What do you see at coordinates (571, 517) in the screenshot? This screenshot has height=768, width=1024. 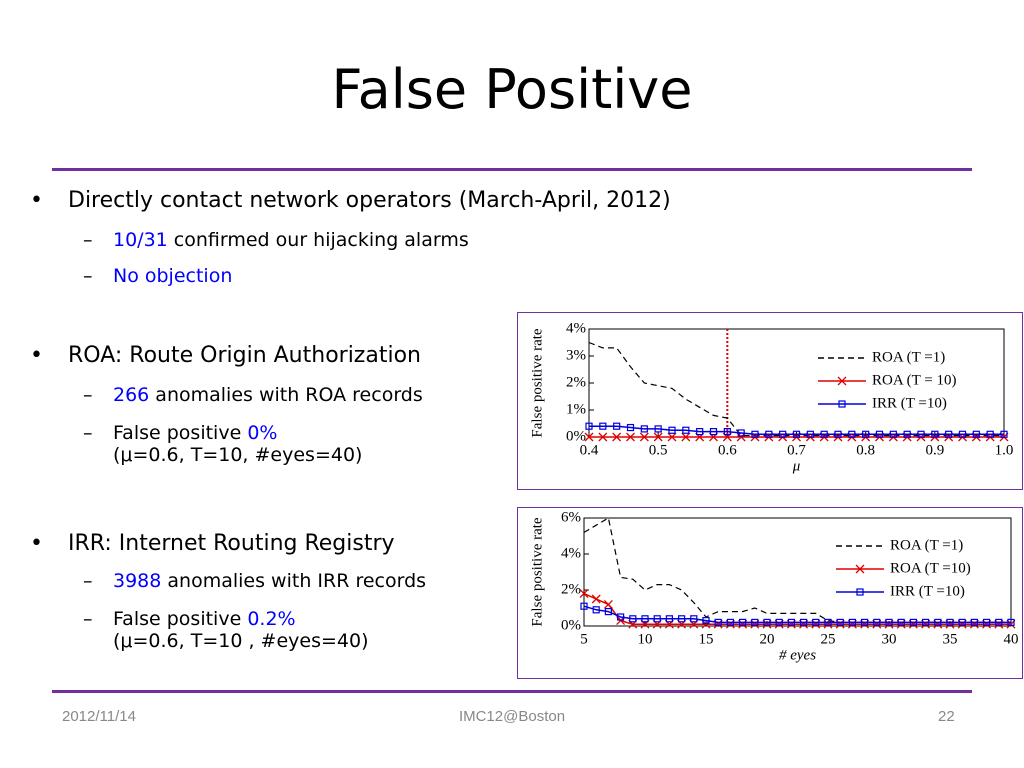 I see `y-tick-label: 6%` at bounding box center [571, 517].